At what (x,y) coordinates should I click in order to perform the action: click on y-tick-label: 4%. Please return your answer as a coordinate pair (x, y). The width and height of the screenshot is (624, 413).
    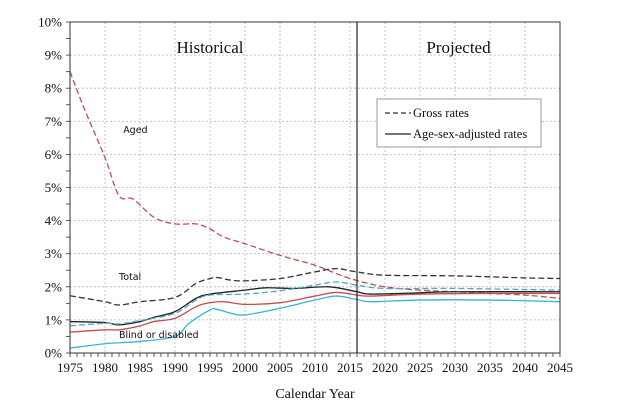
    Looking at the image, I should click on (54, 220).